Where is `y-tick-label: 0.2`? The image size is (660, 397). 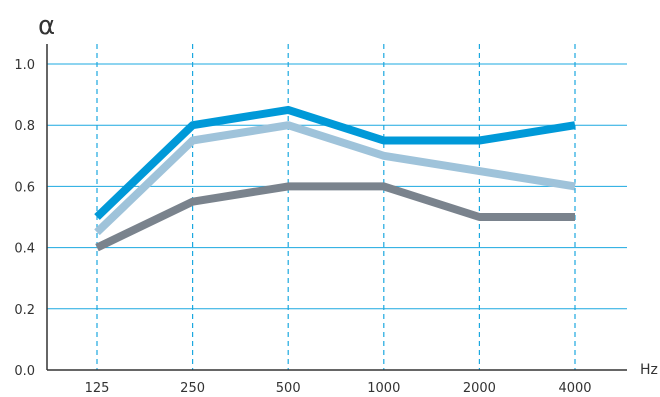 y-tick-label: 0.2 is located at coordinates (24, 310).